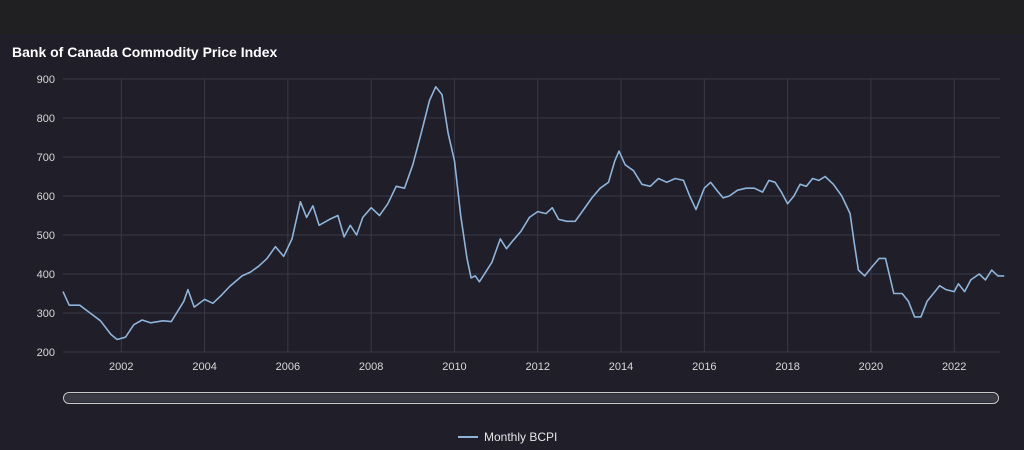 The width and height of the screenshot is (1024, 450). I want to click on x-tick-label: 2004, so click(204, 367).